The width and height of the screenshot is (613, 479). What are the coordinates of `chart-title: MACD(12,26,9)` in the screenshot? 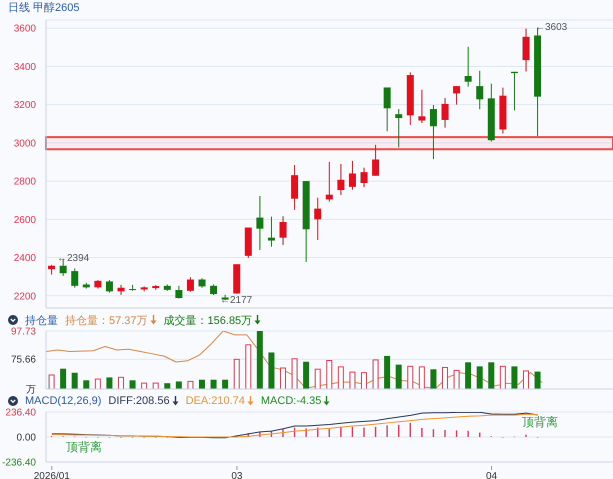 It's located at (63, 401).